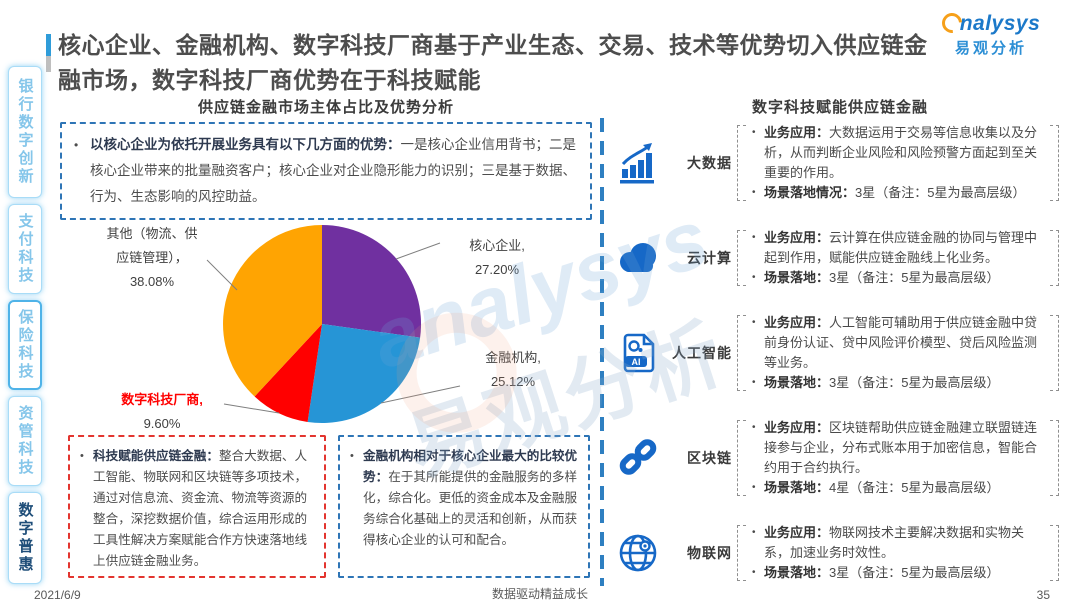 This screenshot has height=608, width=1080. What do you see at coordinates (222, 275) in the screenshot?
I see `leader-line-other` at bounding box center [222, 275].